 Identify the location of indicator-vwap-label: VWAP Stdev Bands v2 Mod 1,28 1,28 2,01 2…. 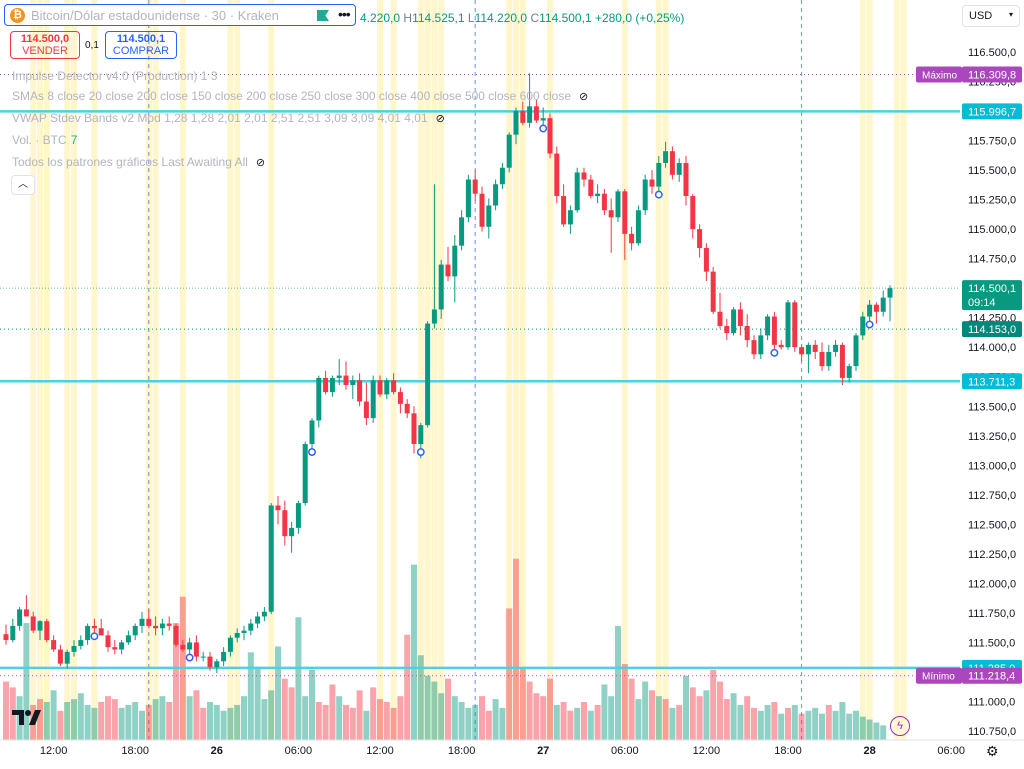
(220, 118).